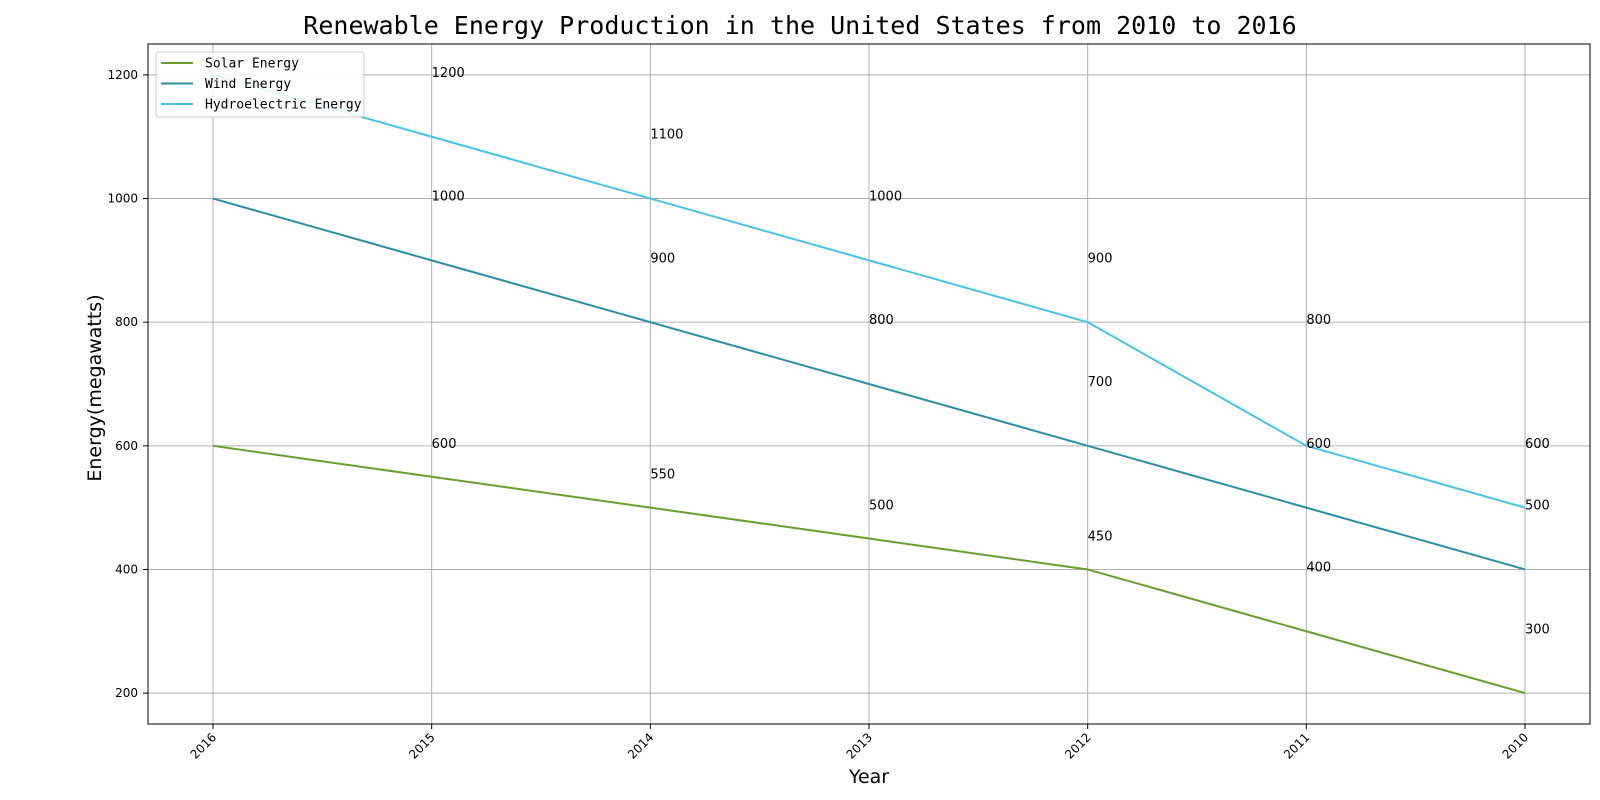 Image resolution: width=1600 pixels, height=800 pixels. What do you see at coordinates (126, 569) in the screenshot?
I see `y-tick-label: 400` at bounding box center [126, 569].